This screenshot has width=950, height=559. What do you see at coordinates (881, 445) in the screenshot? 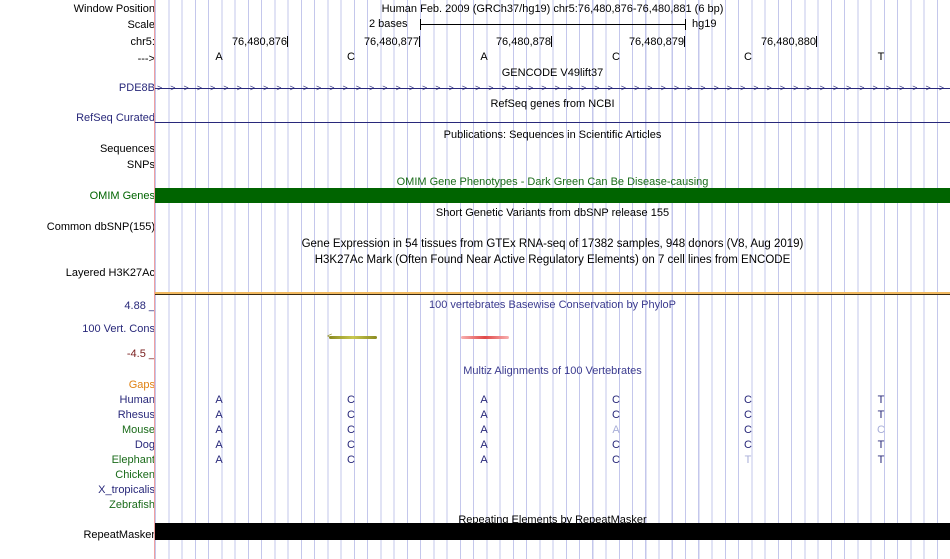
I see `alignment-base-dog: T` at bounding box center [881, 445].